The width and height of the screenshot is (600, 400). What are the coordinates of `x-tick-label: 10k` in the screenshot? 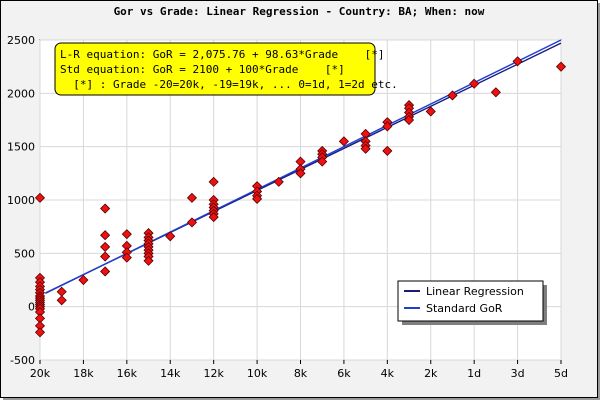 It's located at (257, 373).